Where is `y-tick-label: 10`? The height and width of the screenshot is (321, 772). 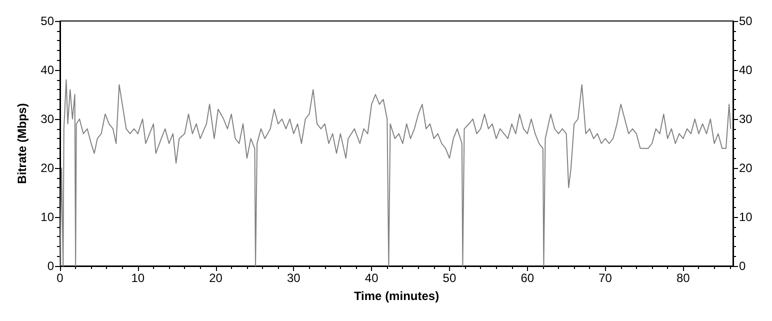 y-tick-label: 10 is located at coordinates (47, 217).